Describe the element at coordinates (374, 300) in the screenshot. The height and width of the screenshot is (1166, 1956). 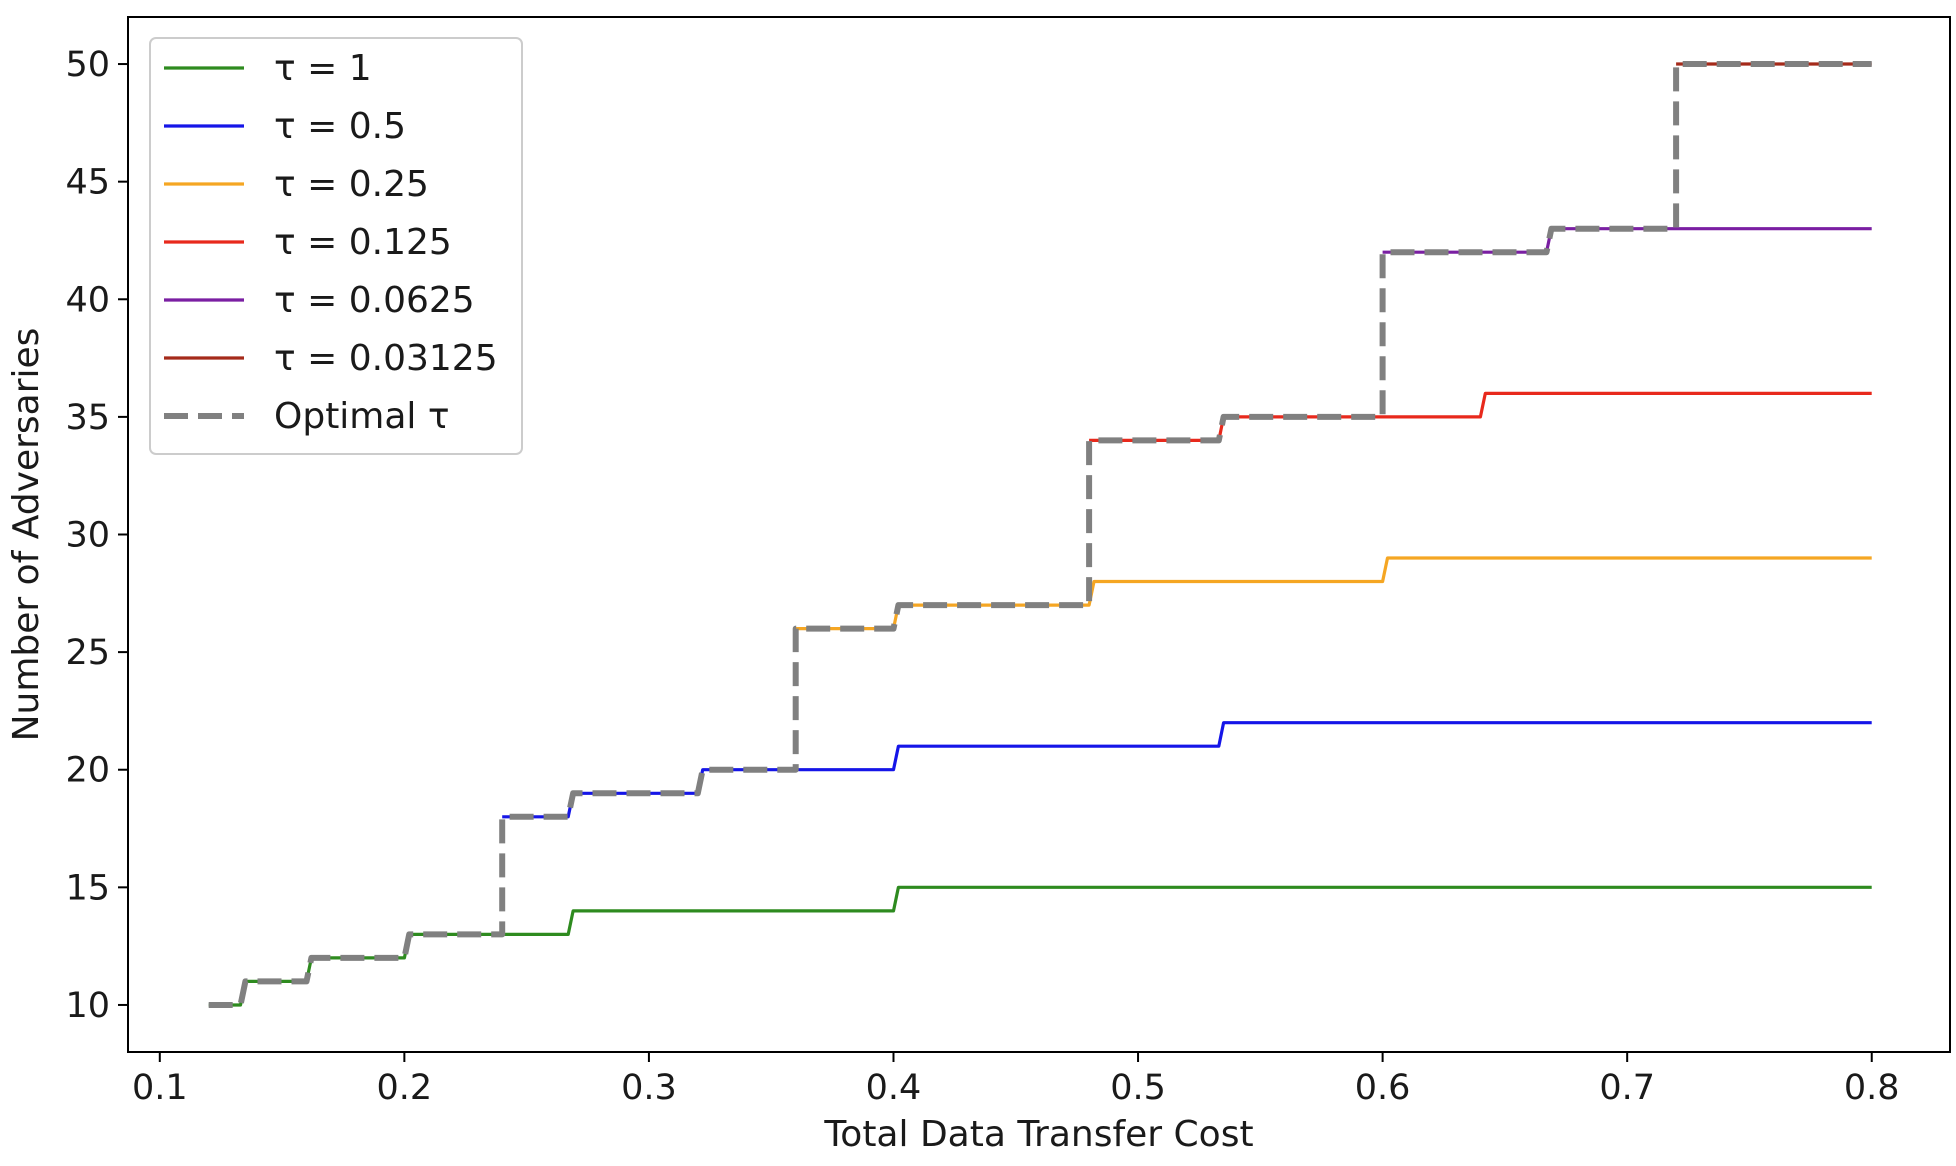
I see `legend-label: τ = 0.0625` at that location.